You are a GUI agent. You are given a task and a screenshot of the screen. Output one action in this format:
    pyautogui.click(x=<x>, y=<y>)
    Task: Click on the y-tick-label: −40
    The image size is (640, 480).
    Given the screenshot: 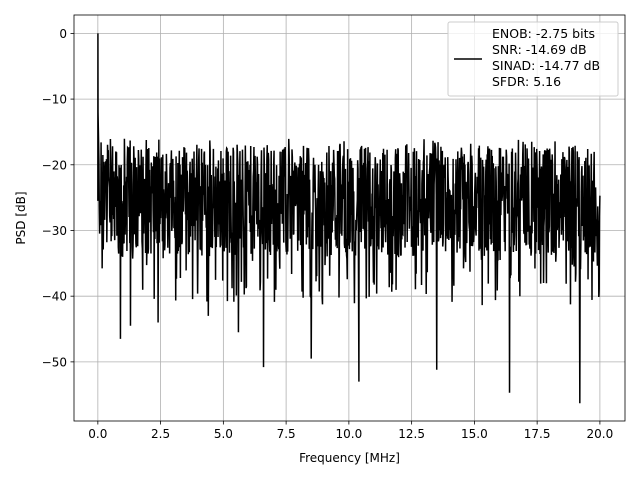 What is the action you would take?
    pyautogui.click(x=54, y=297)
    